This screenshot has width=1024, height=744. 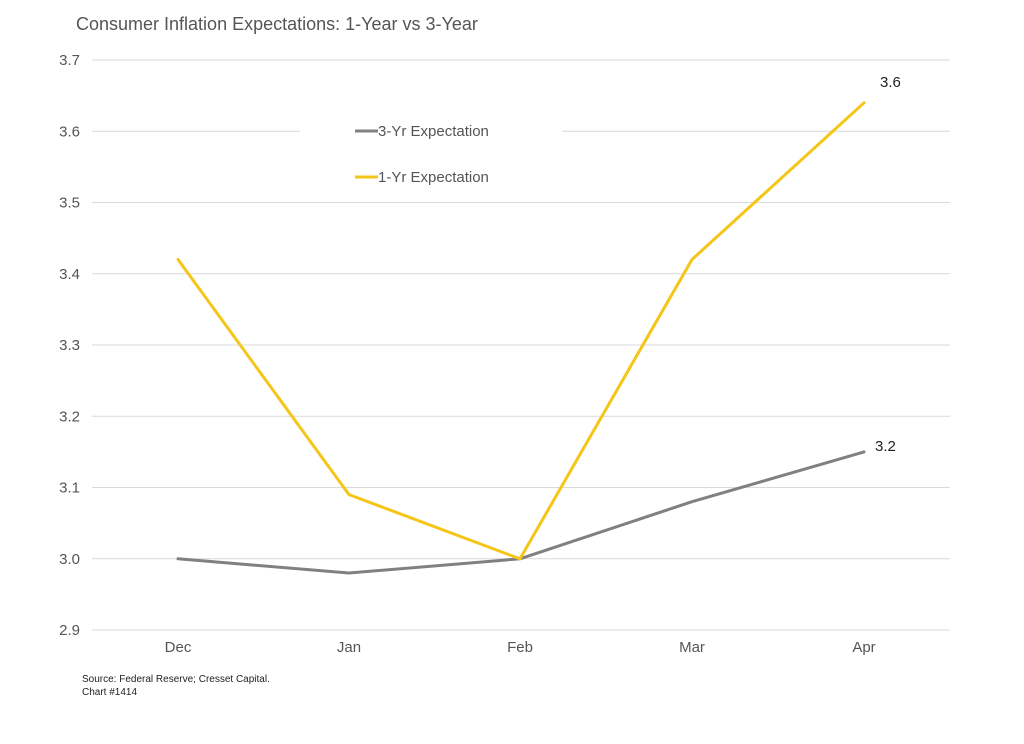 What do you see at coordinates (431, 152) in the screenshot?
I see `legend-box` at bounding box center [431, 152].